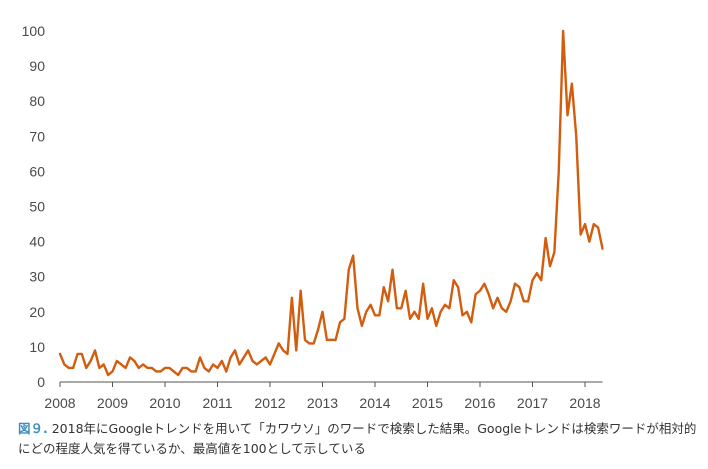 The width and height of the screenshot is (708, 469). What do you see at coordinates (374, 403) in the screenshot?
I see `x-tick-label: 2014` at bounding box center [374, 403].